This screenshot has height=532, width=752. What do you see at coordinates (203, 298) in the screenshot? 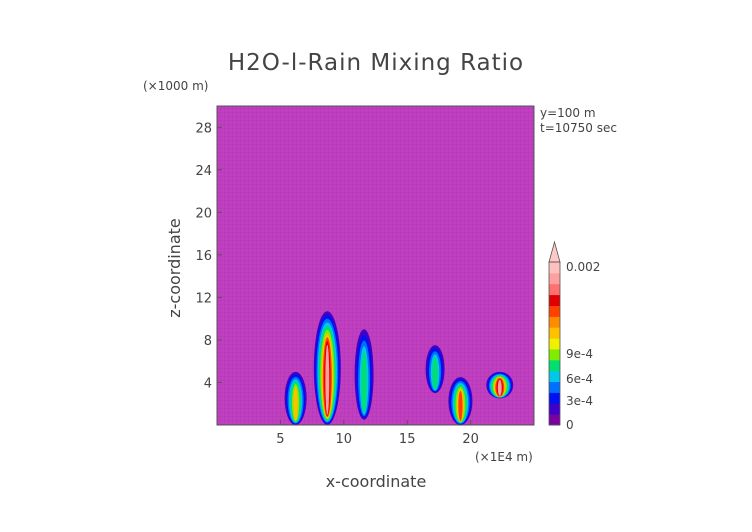
I see `y-tick-label: 12` at bounding box center [203, 298].